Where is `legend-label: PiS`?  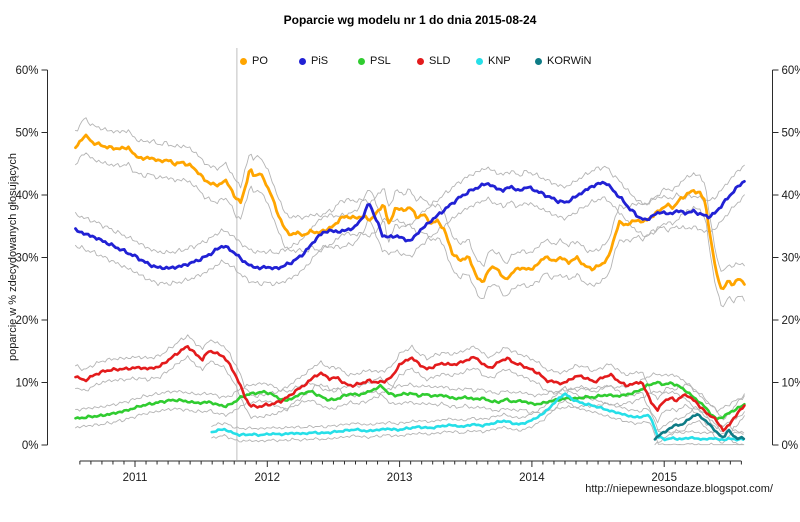 legend-label: PiS is located at coordinates (320, 61).